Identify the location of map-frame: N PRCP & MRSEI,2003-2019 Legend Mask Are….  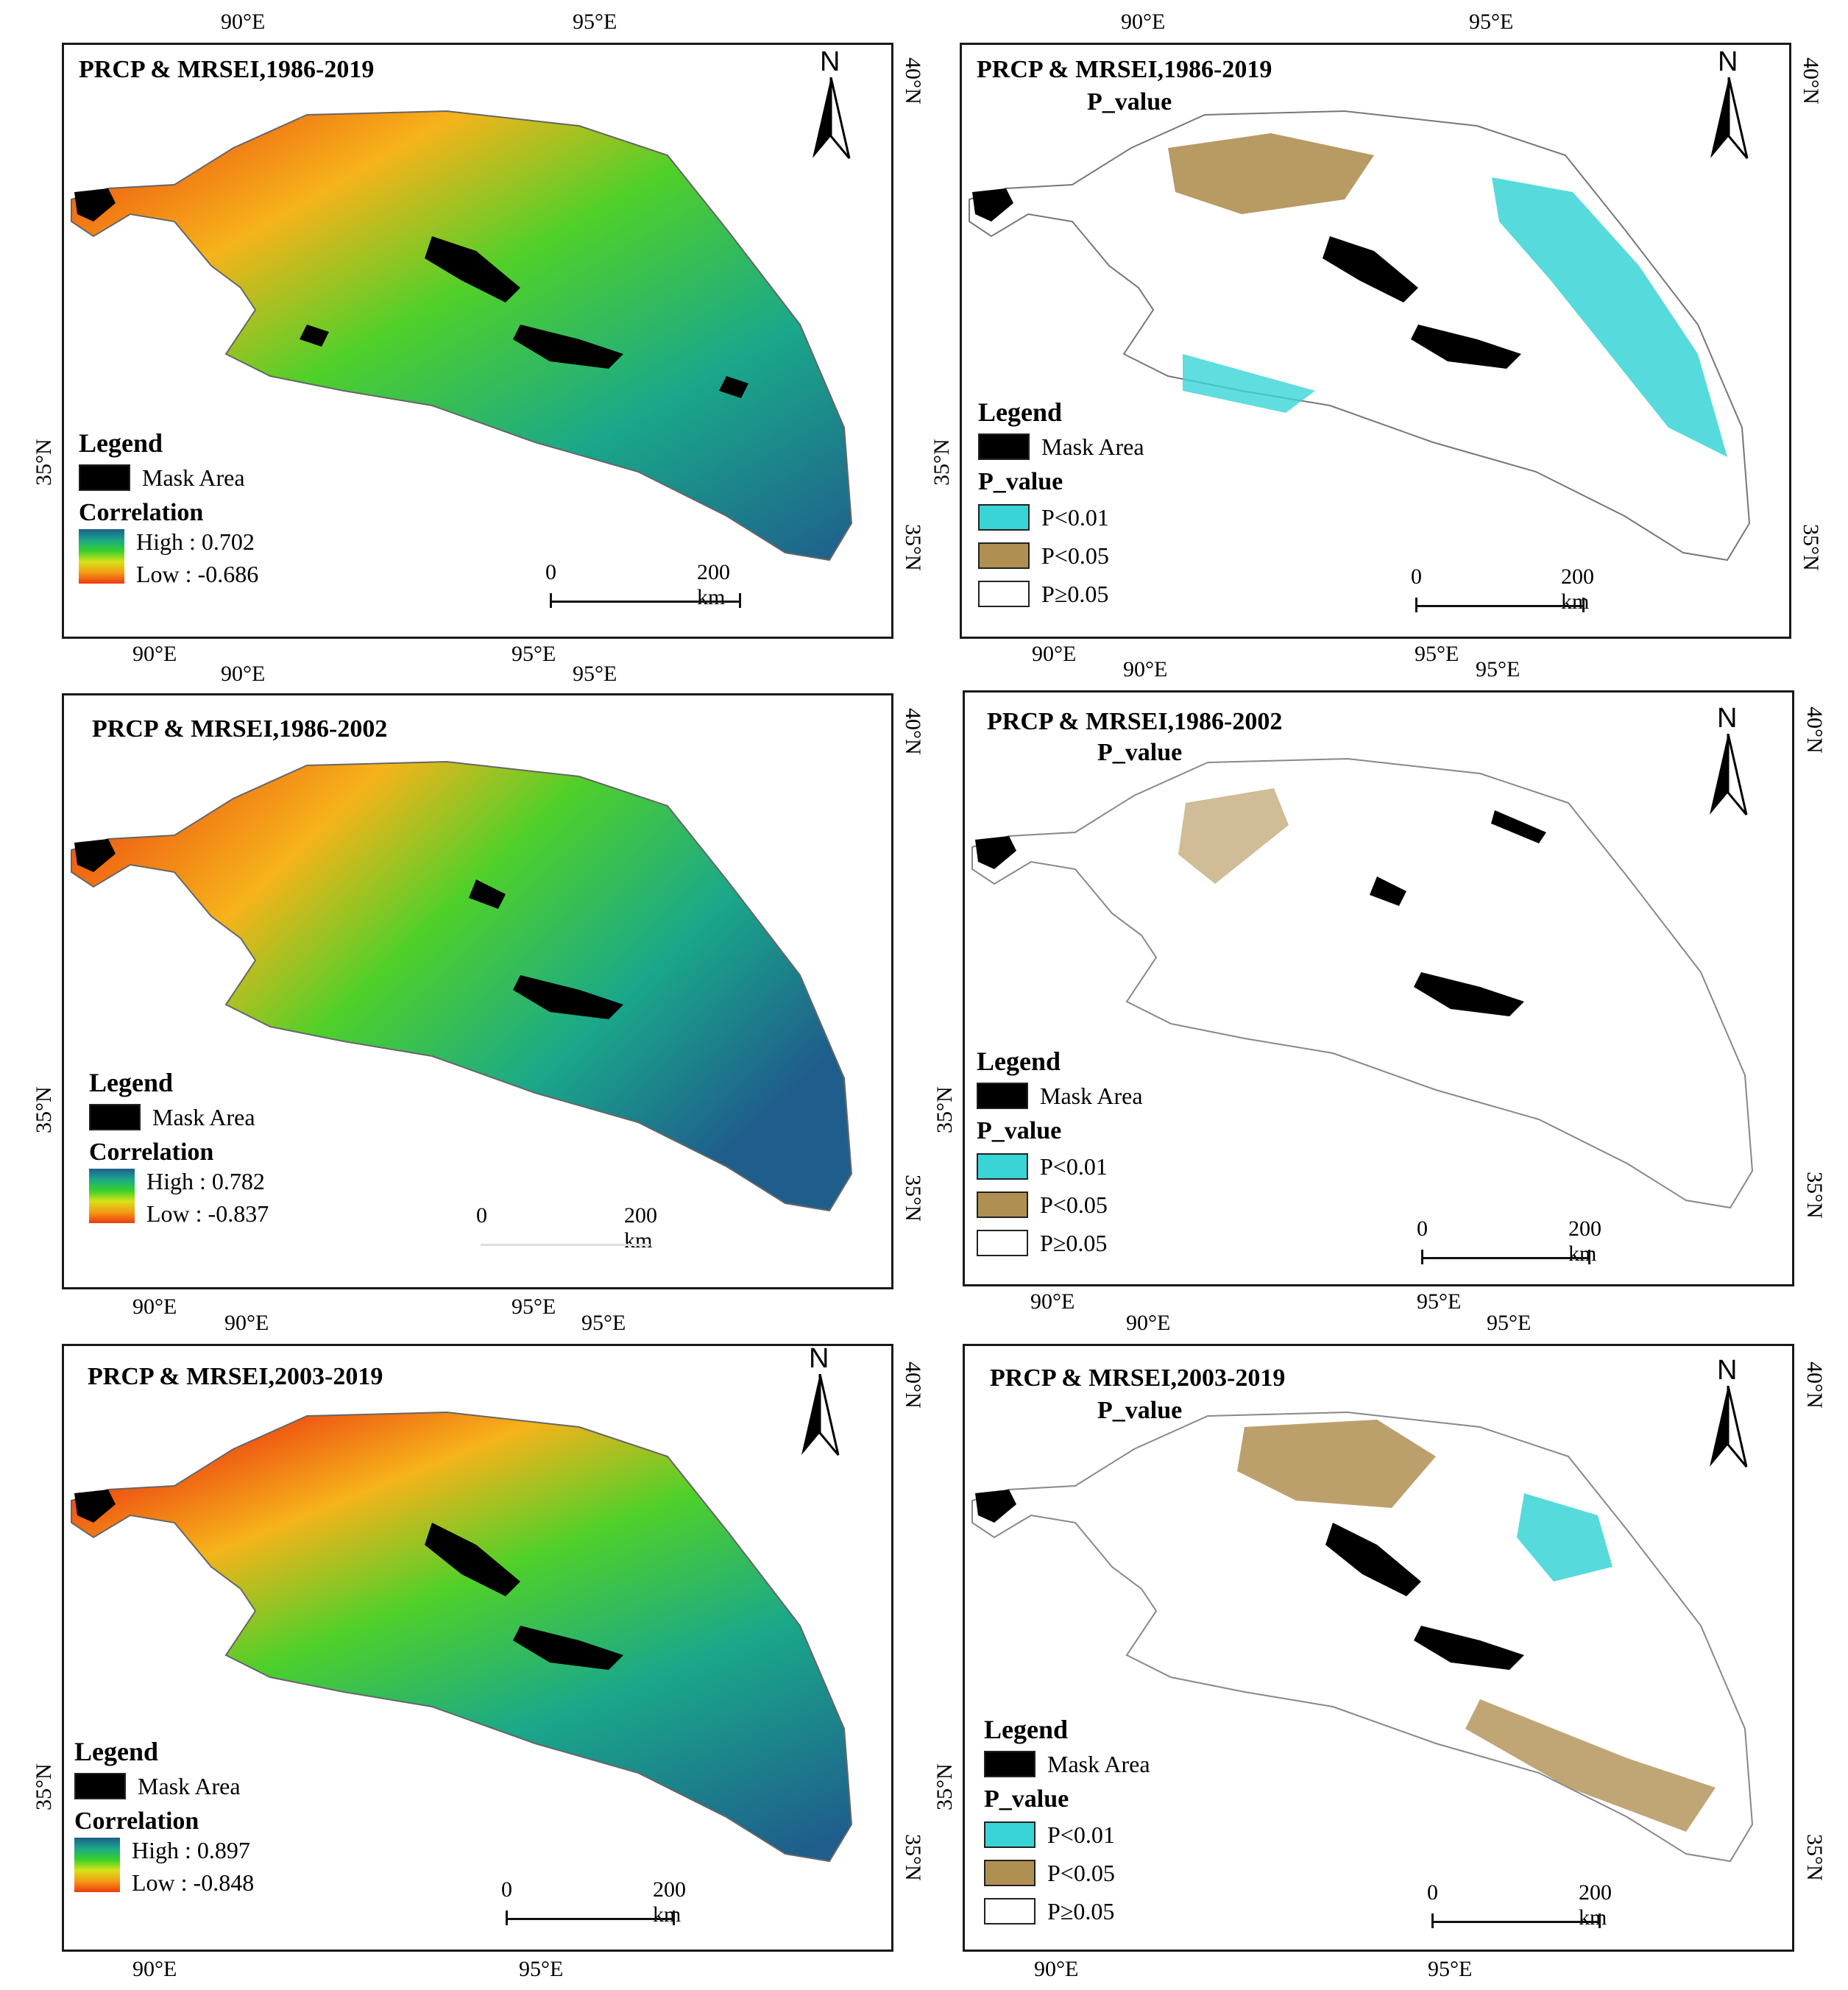
(477, 1647).